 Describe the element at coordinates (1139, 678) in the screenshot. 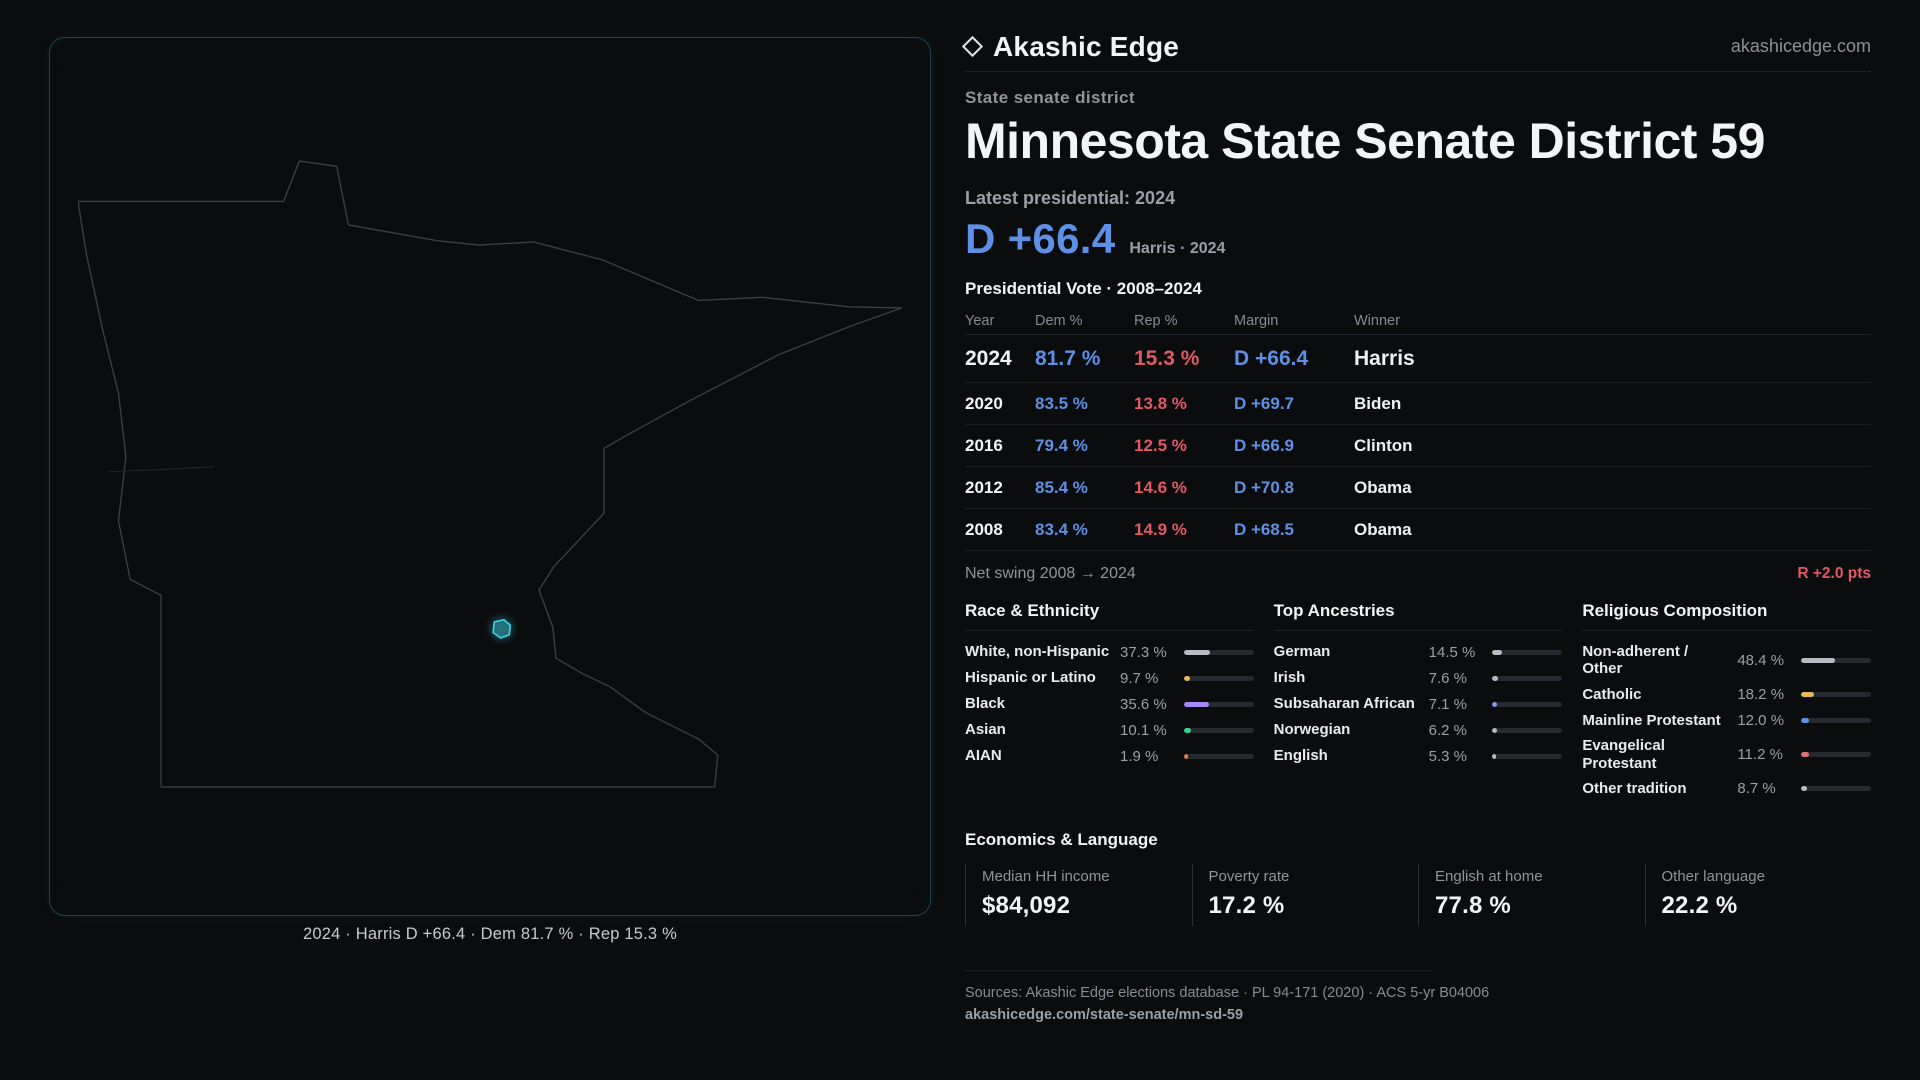

I see `demo-value: 9.7 %` at that location.